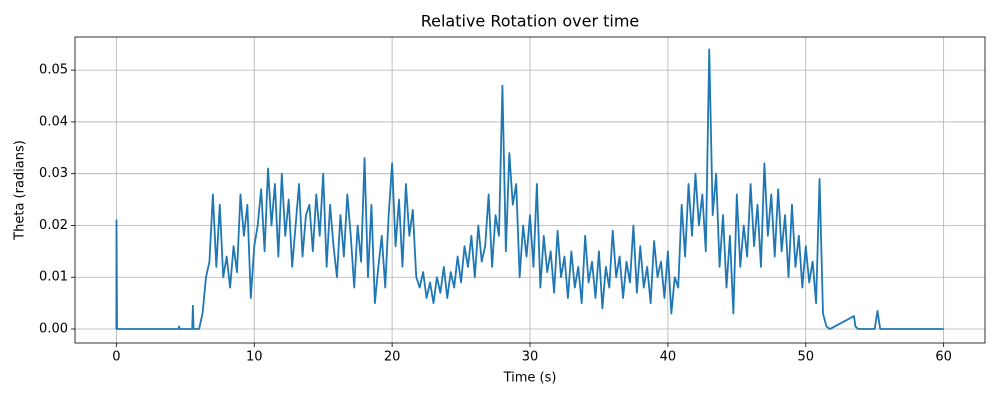 The width and height of the screenshot is (1000, 404). I want to click on chart-title: Relative Rotation over time, so click(530, 21).